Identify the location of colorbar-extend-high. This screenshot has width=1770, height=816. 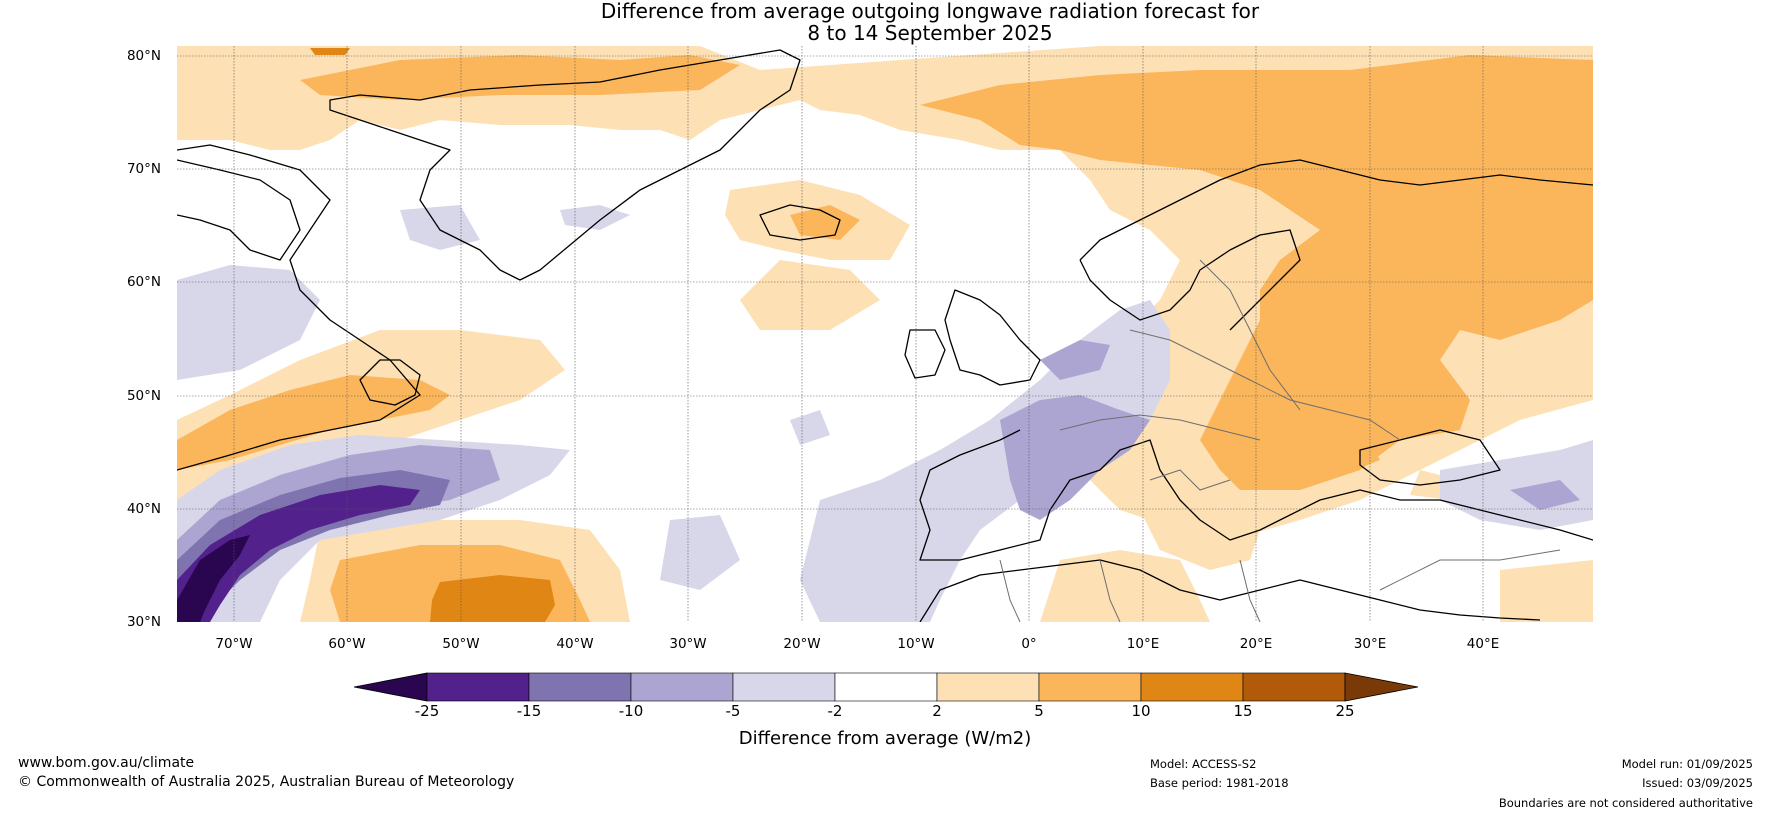
(1381, 687).